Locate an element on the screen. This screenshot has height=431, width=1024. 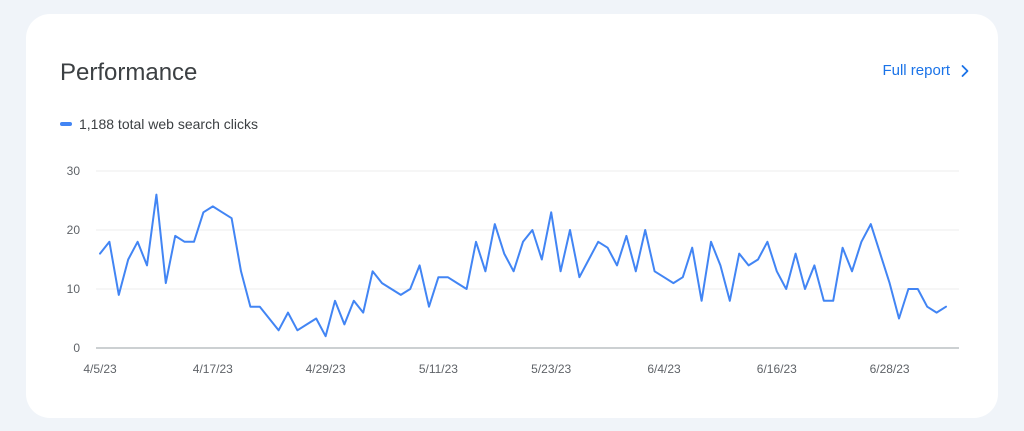
chart-legend: 1,188 total web search clicks is located at coordinates (159, 124).